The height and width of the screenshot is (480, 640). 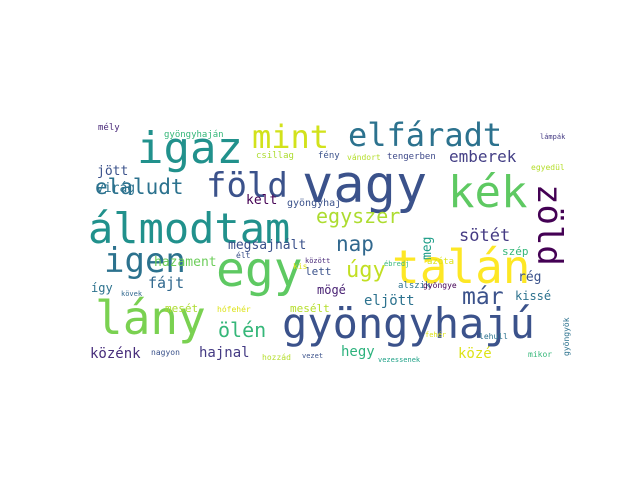 I want to click on word: zöld, so click(x=549, y=225).